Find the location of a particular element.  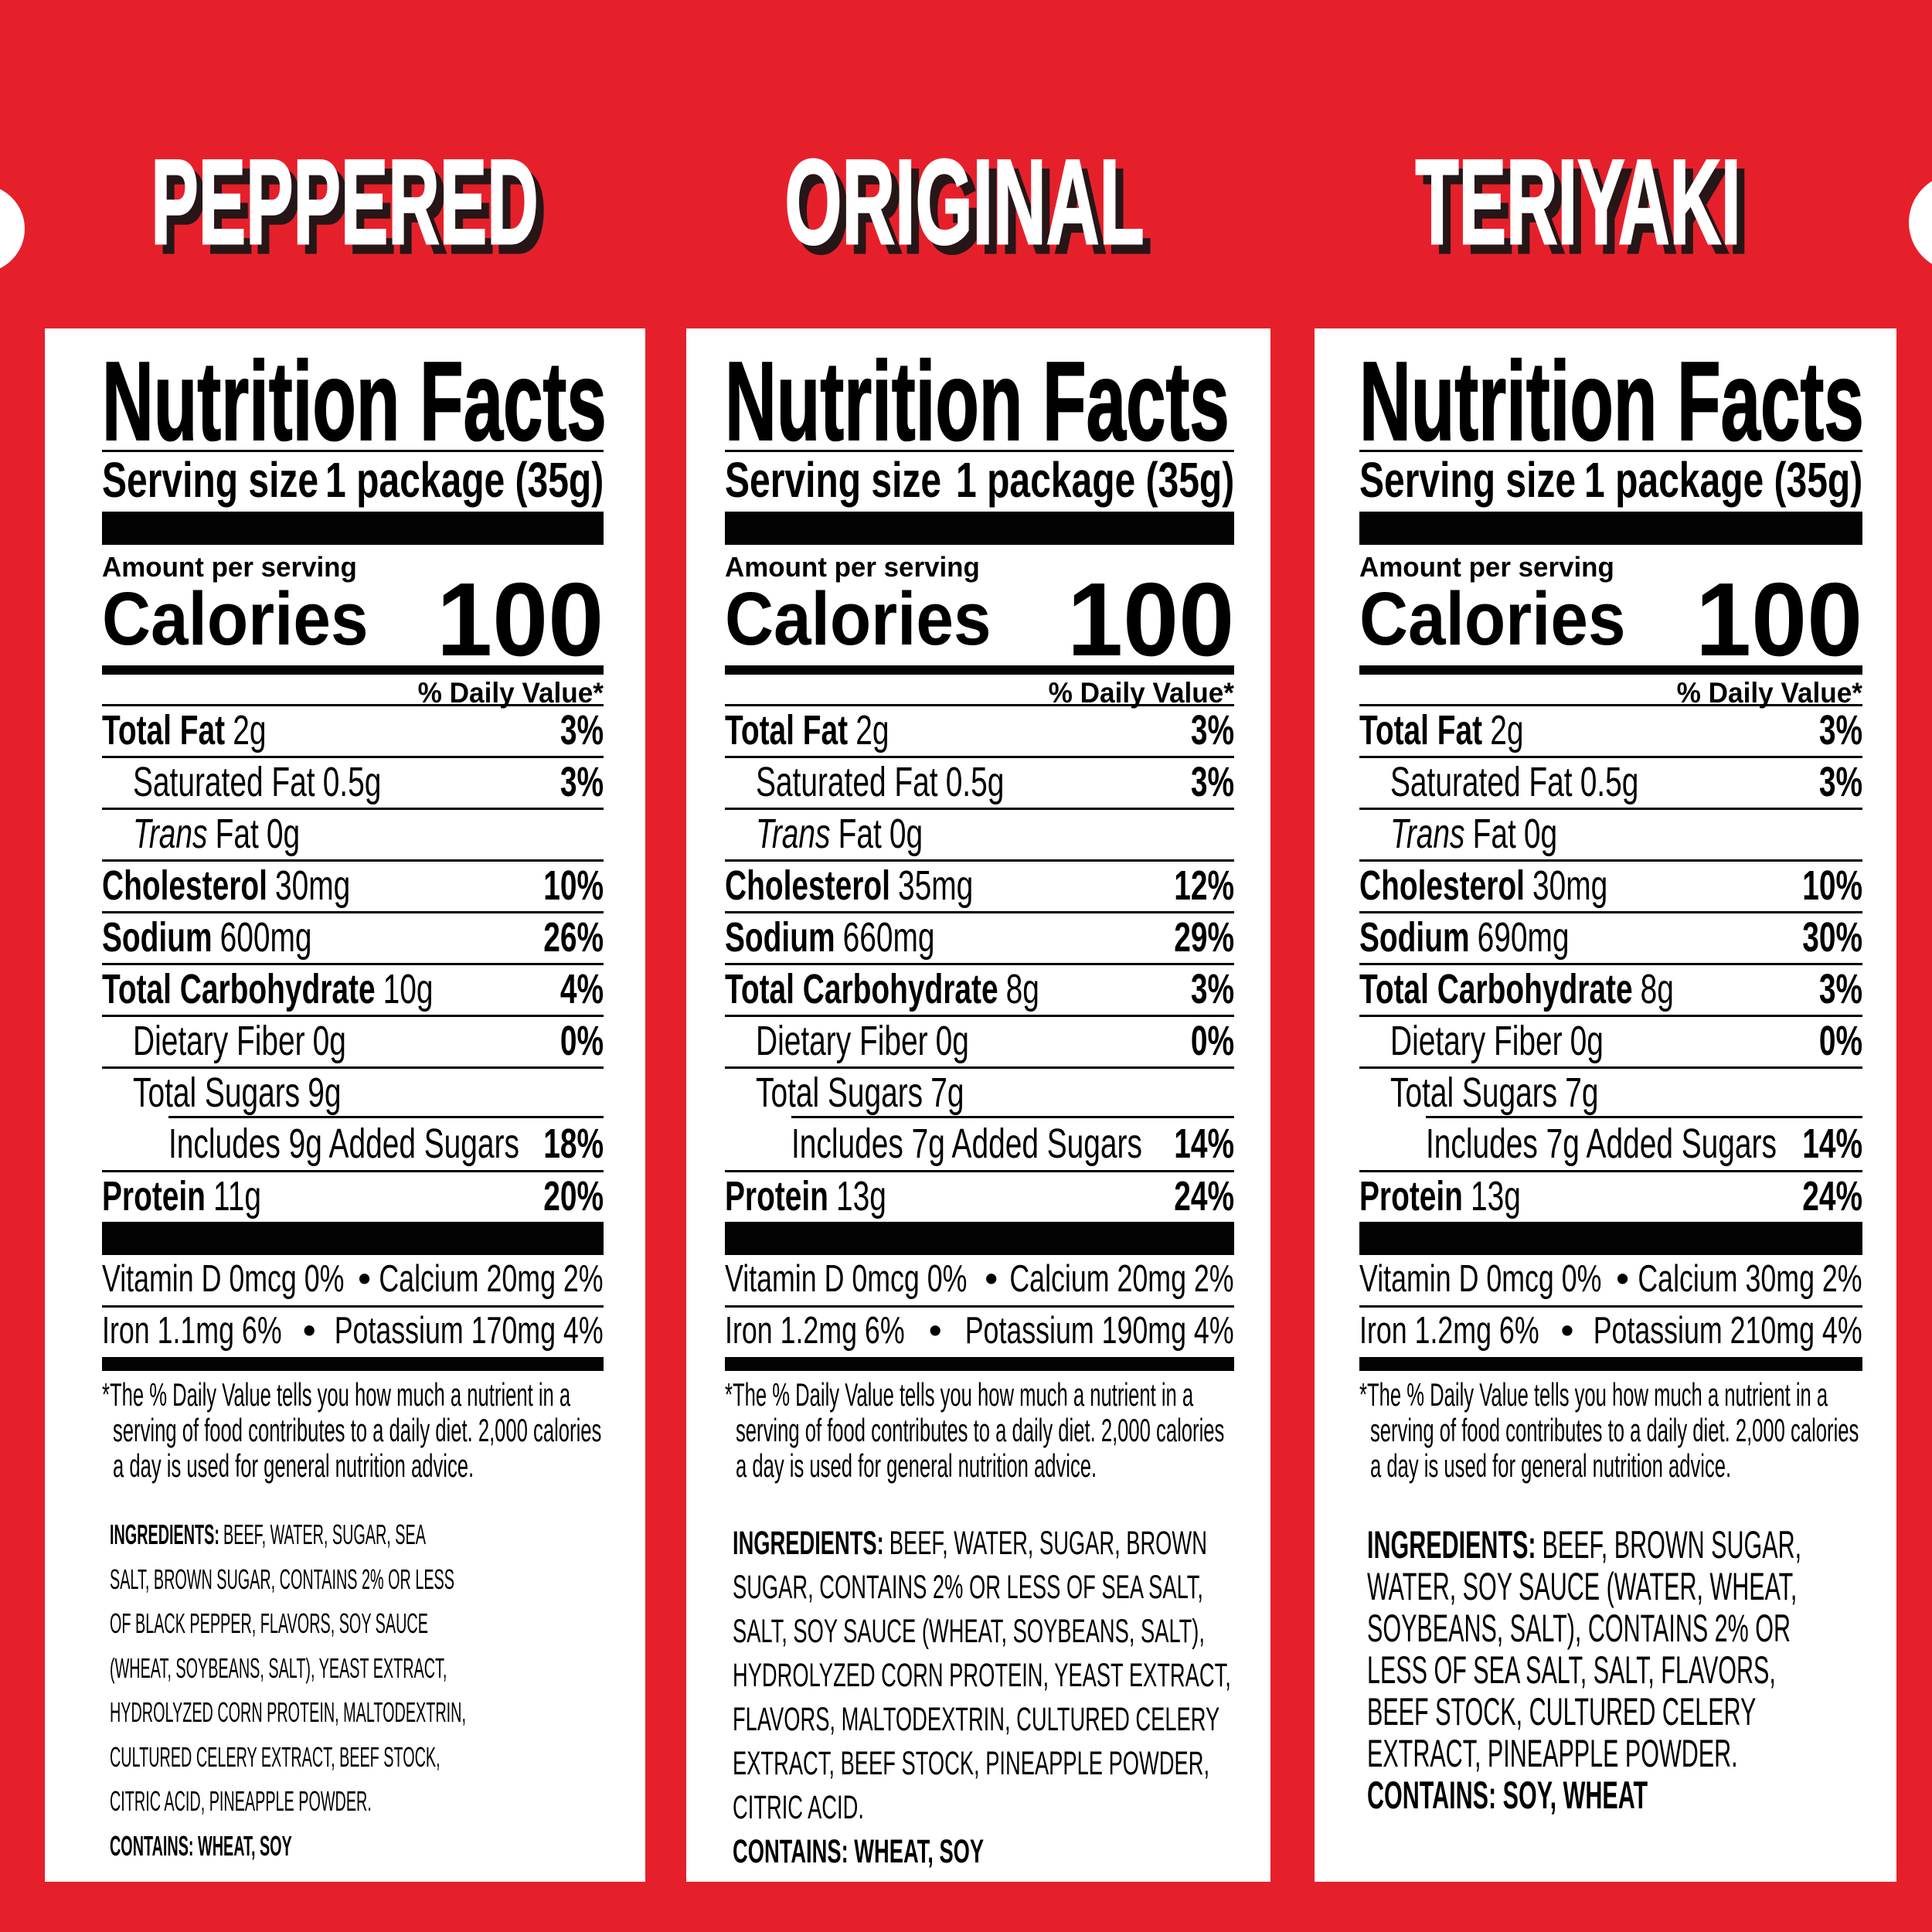

nutrient-name: Includes 7g Added Sugars is located at coordinates (967, 1143).